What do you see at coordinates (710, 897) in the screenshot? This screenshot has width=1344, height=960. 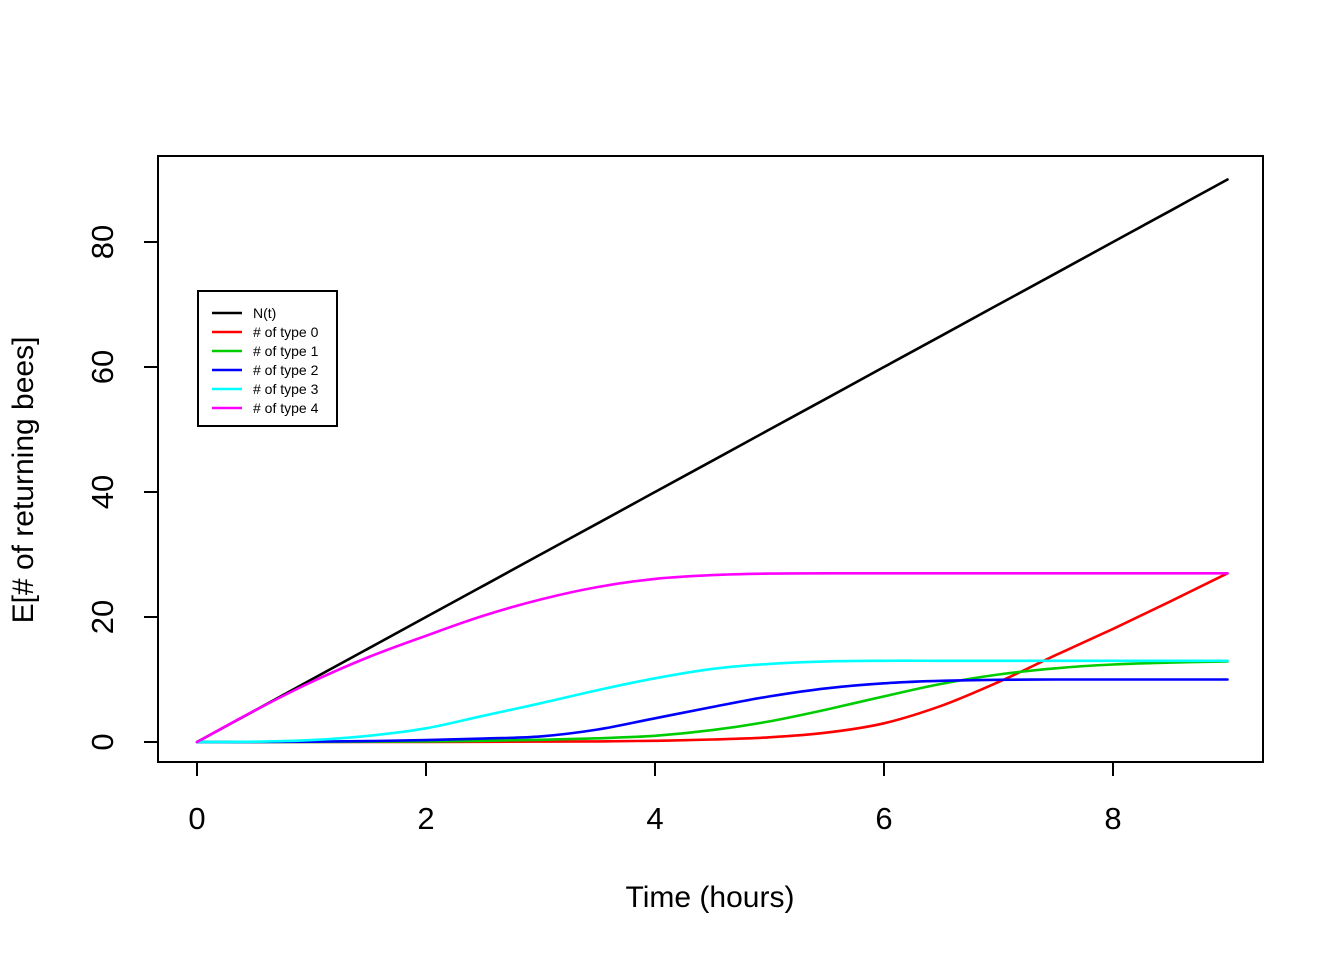 I see `x-axis-title: Time (hours)` at bounding box center [710, 897].